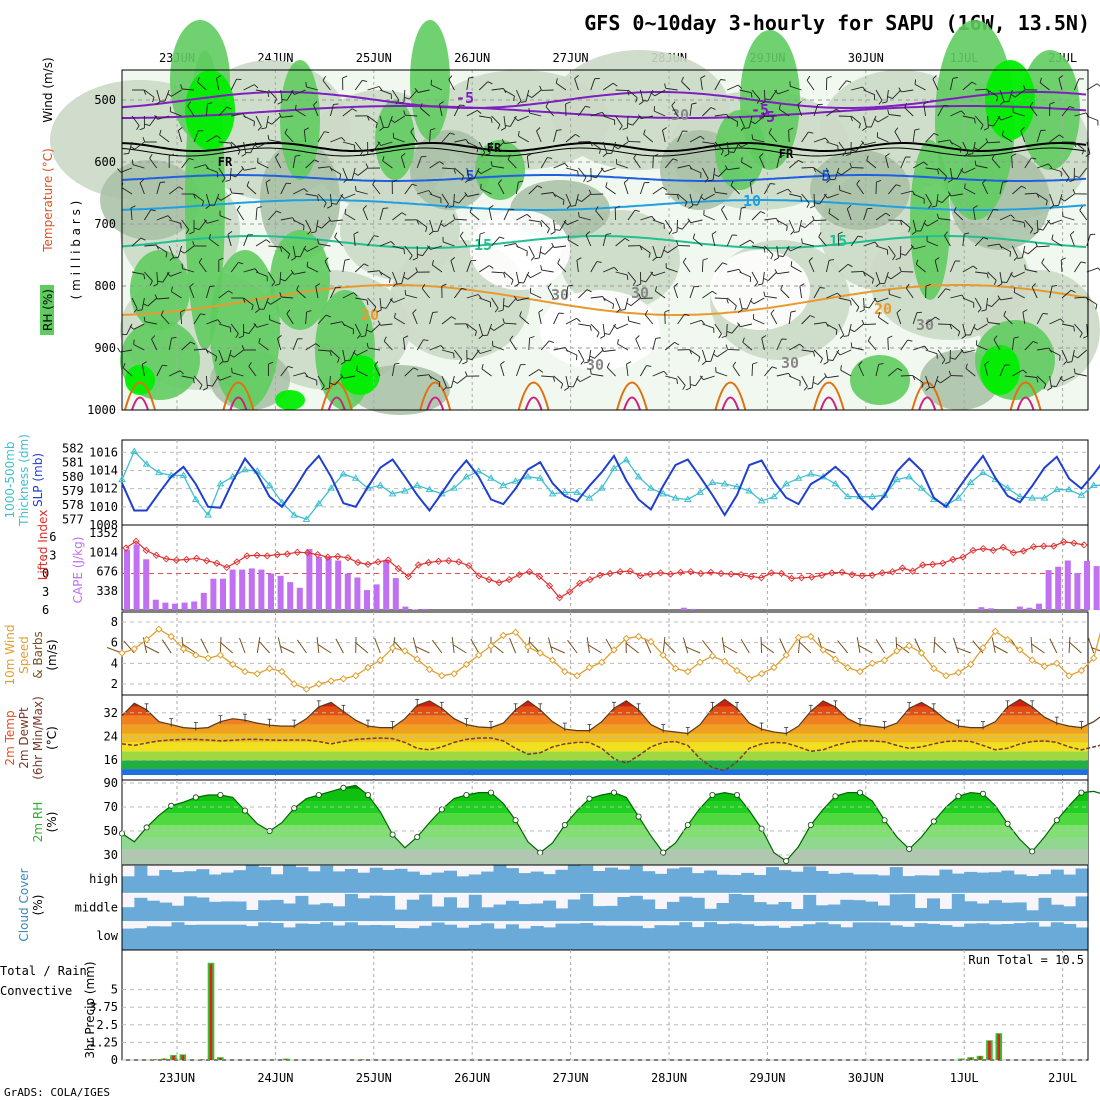 This screenshot has height=1100, width=1100. Describe the element at coordinates (177, 1078) in the screenshot. I see `date-tick-bottom: 23JUN` at that location.